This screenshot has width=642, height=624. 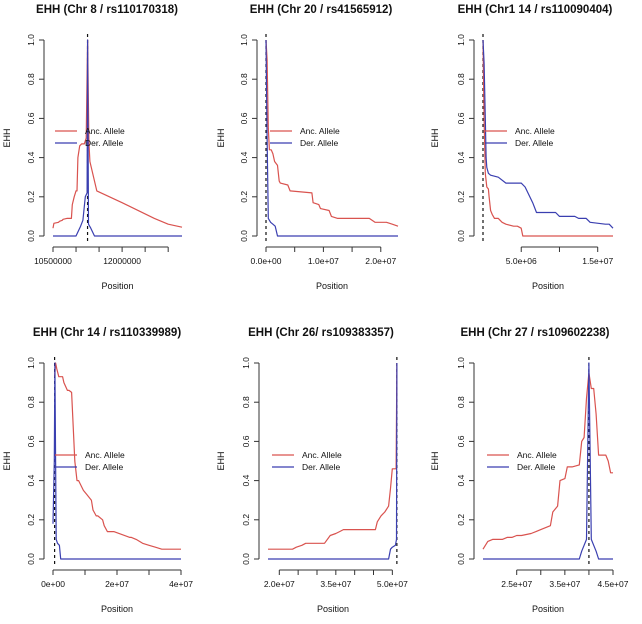 I want to click on panel-title: EHH (Chr1 14 / rs110090404), so click(x=535, y=10).